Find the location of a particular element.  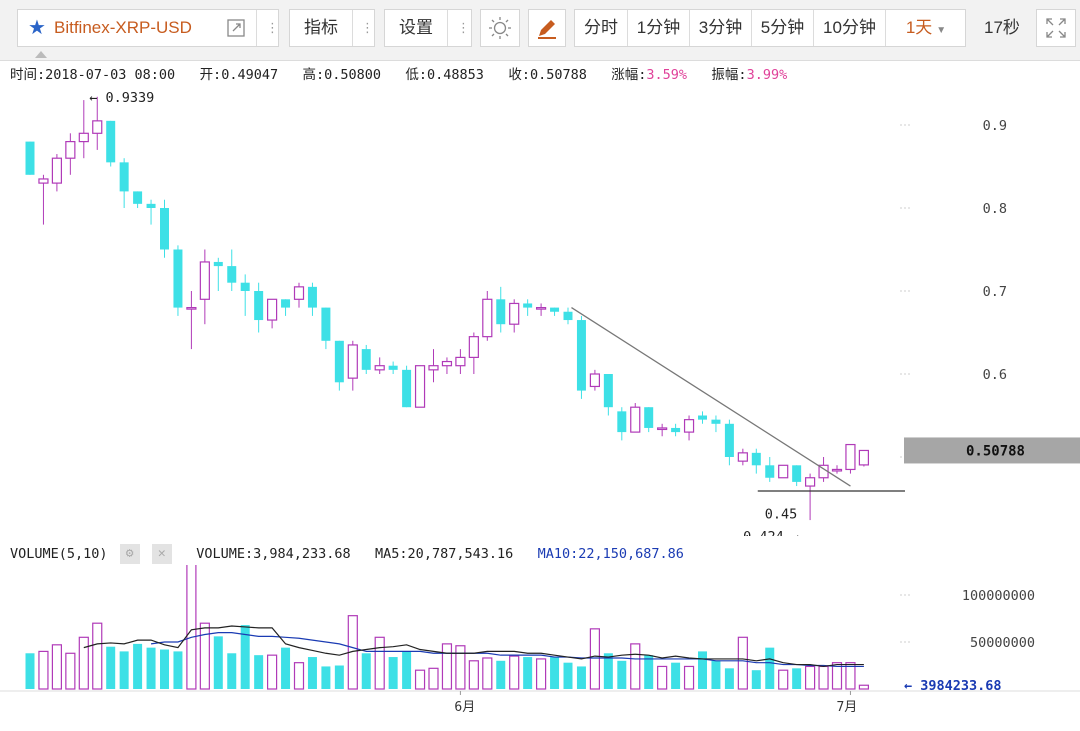

theme-button is located at coordinates (500, 28).